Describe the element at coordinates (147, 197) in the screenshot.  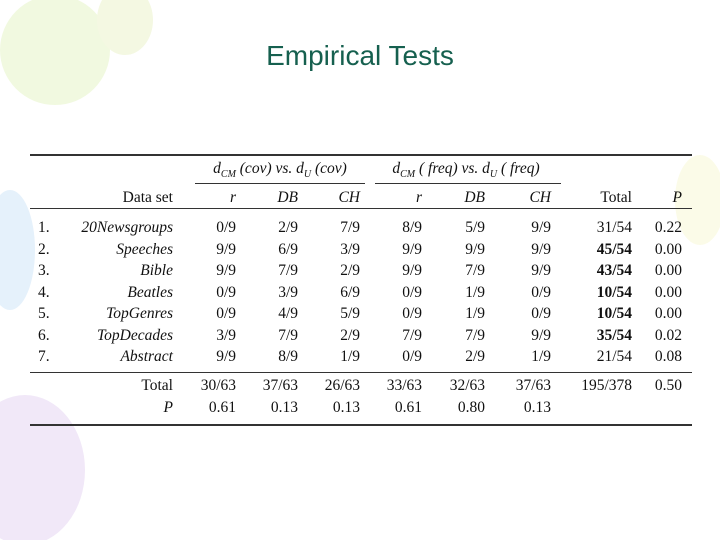
I see `column-header: Data set` at that location.